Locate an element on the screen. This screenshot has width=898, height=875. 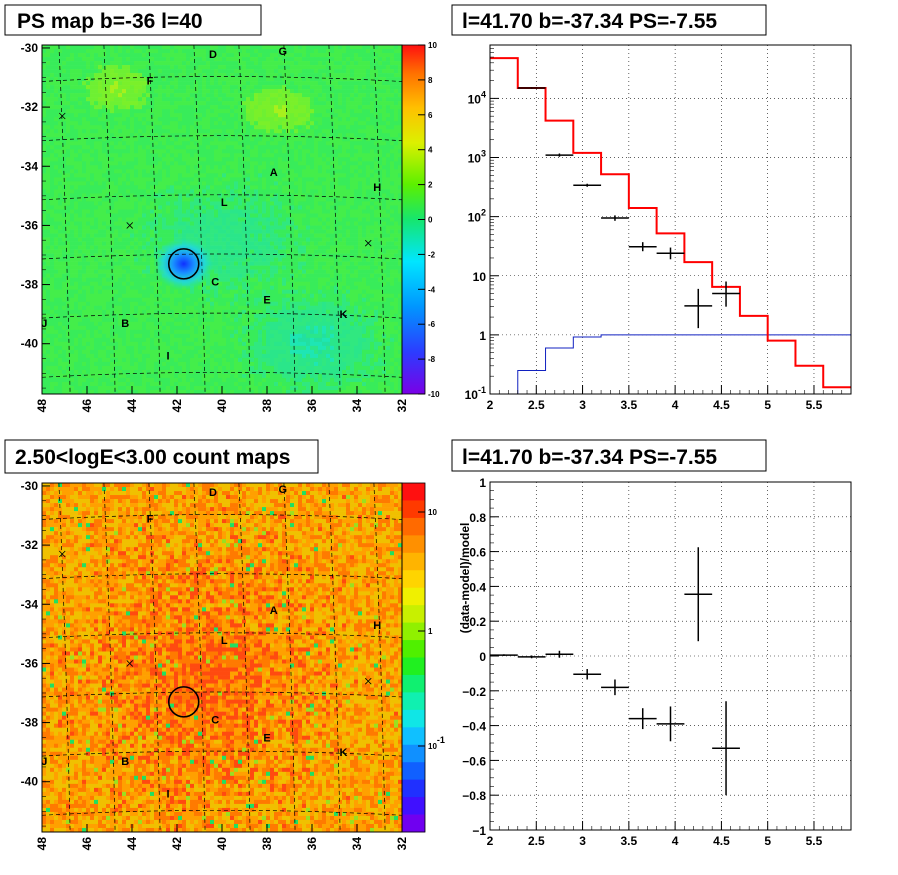
colorbar-tick-label: 4 is located at coordinates (430, 150).